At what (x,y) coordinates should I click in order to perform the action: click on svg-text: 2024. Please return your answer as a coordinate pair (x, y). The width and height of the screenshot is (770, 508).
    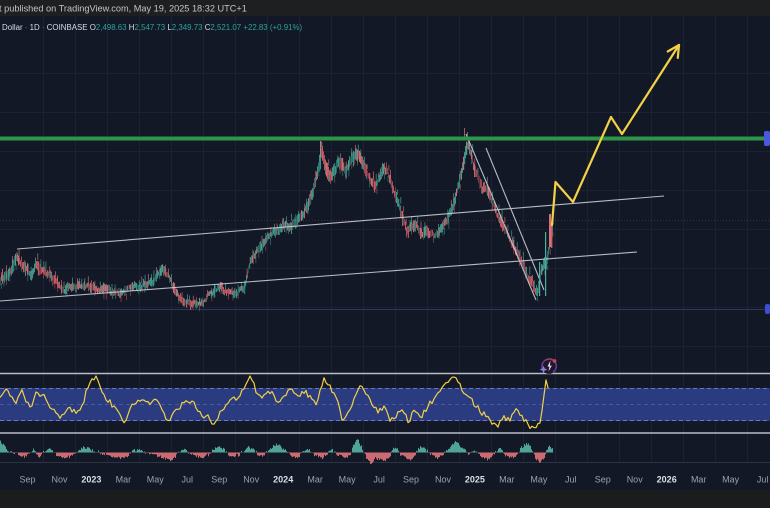
    Looking at the image, I should click on (283, 480).